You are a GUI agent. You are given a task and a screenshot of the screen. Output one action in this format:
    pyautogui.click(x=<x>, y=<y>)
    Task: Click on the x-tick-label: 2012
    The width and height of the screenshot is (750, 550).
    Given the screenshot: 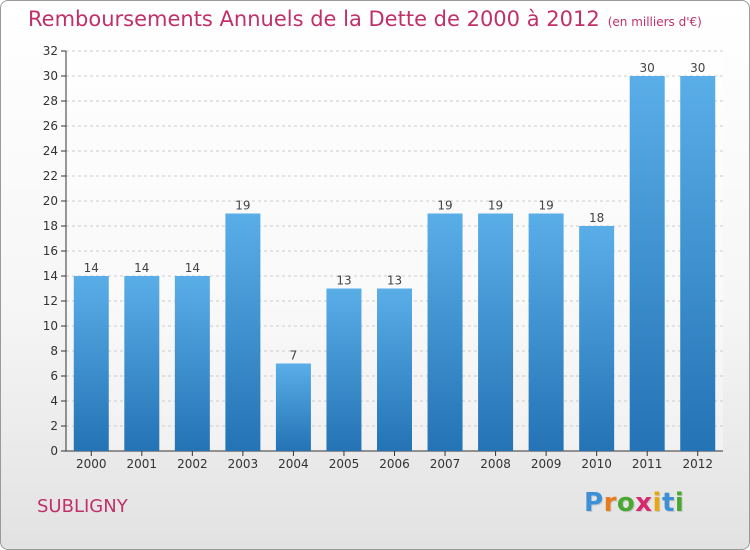 What is the action you would take?
    pyautogui.click(x=697, y=464)
    